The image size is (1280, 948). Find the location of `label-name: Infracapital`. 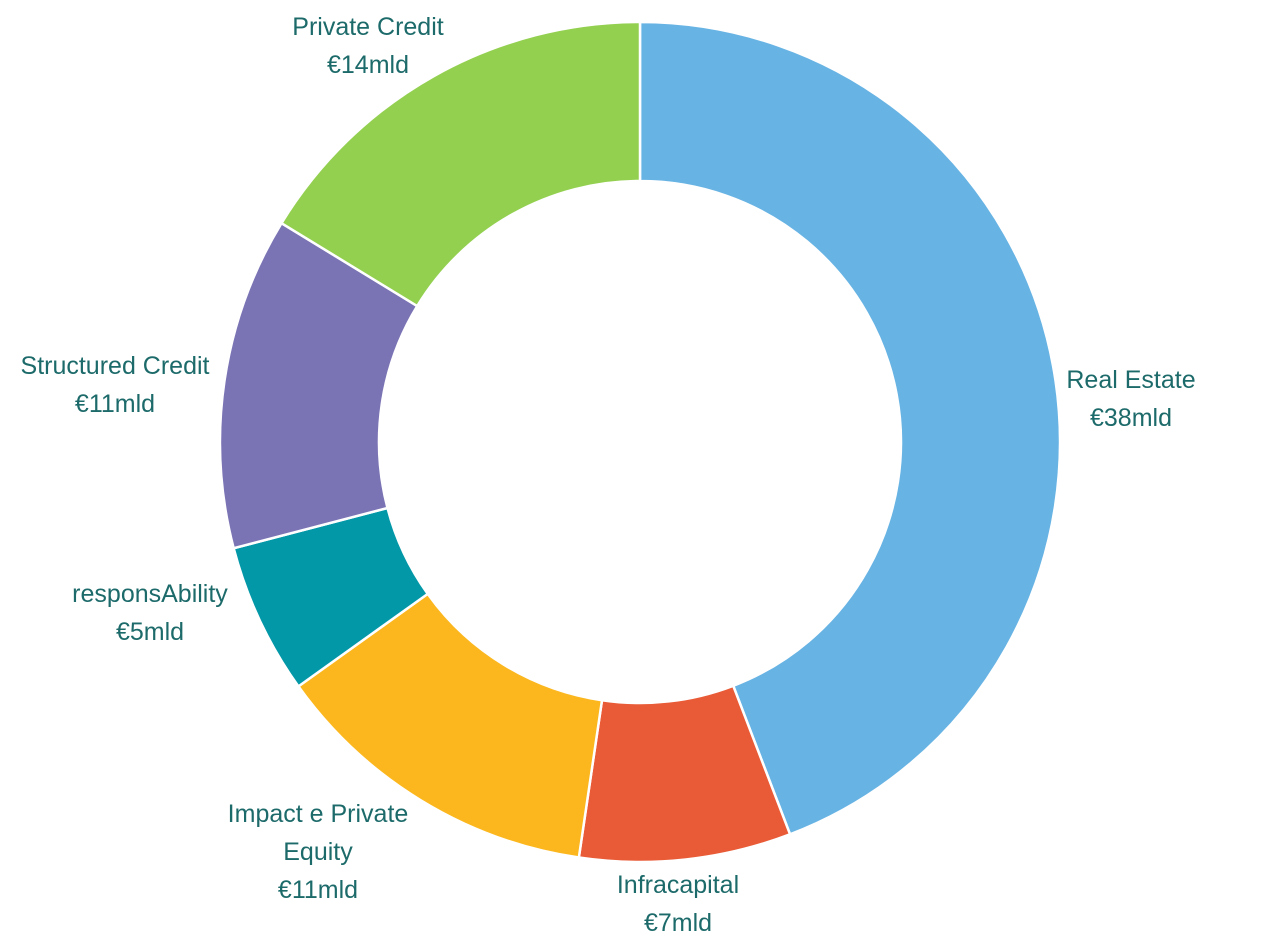

label-name: Infracapital is located at coordinates (678, 885).